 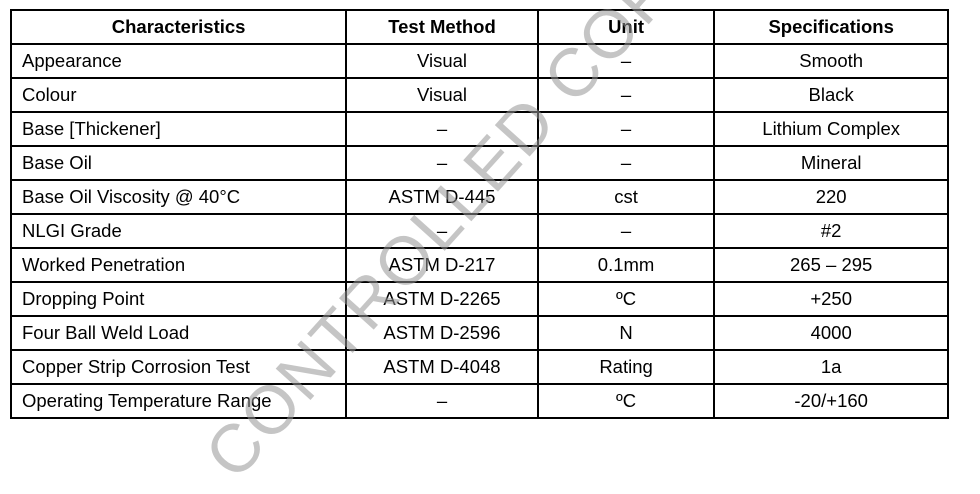 What do you see at coordinates (831, 299) in the screenshot?
I see `cell-specification: +250` at bounding box center [831, 299].